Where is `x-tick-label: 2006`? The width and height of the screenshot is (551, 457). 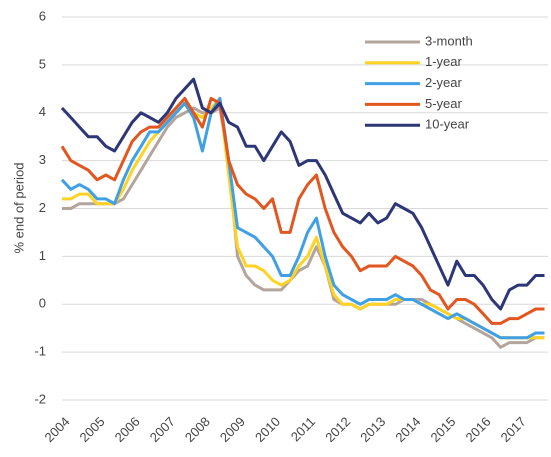 x-tick-label: 2006 is located at coordinates (127, 429).